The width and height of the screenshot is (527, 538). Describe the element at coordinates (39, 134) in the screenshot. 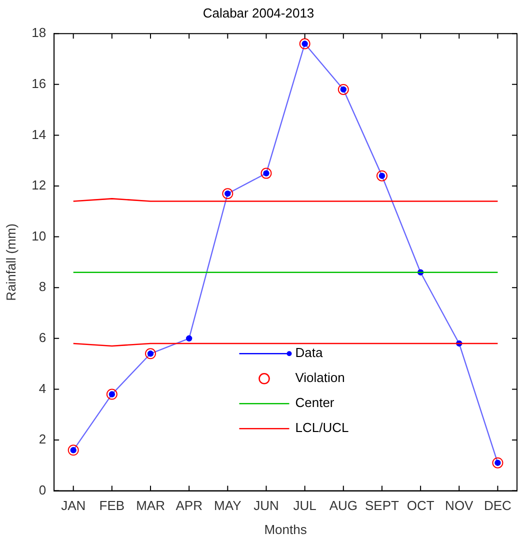

I see `y-tick-label: 14` at that location.